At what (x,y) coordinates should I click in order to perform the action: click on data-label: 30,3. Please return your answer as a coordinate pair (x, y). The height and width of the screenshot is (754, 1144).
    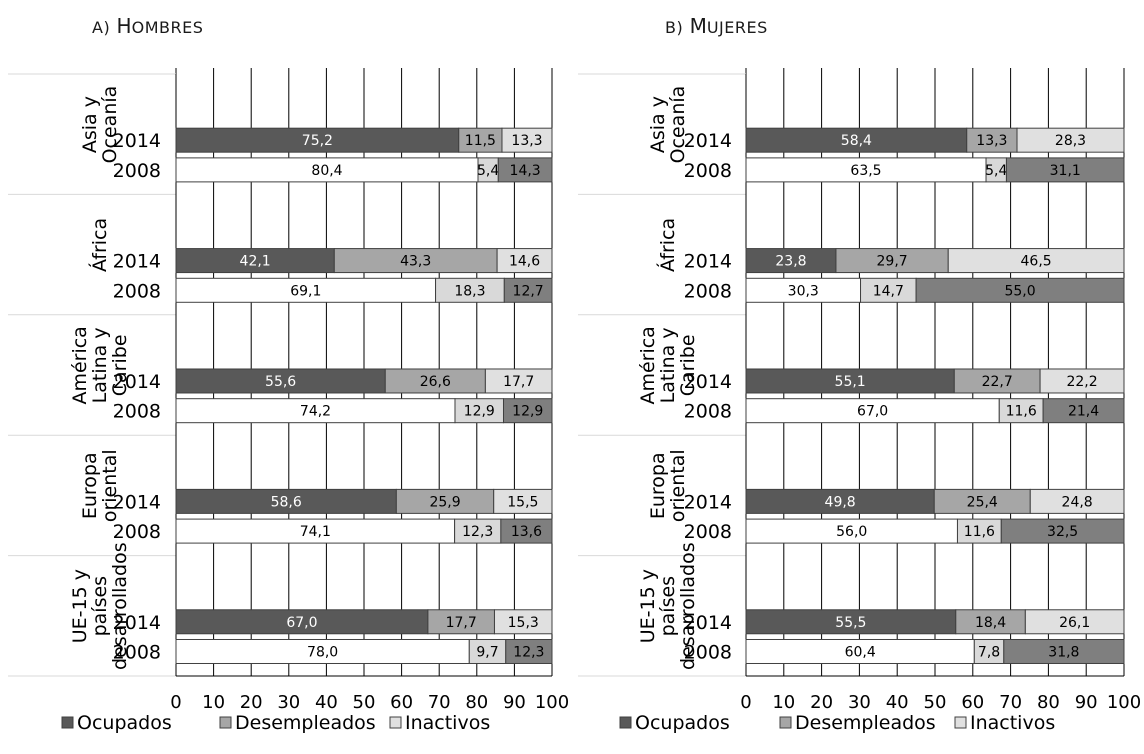
    Looking at the image, I should click on (803, 291).